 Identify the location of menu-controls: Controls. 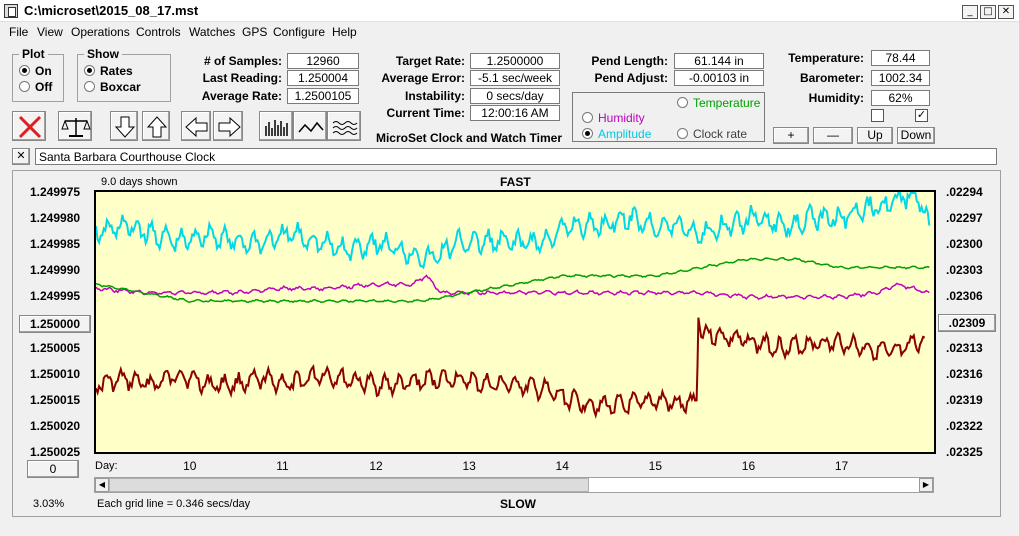
(158, 32).